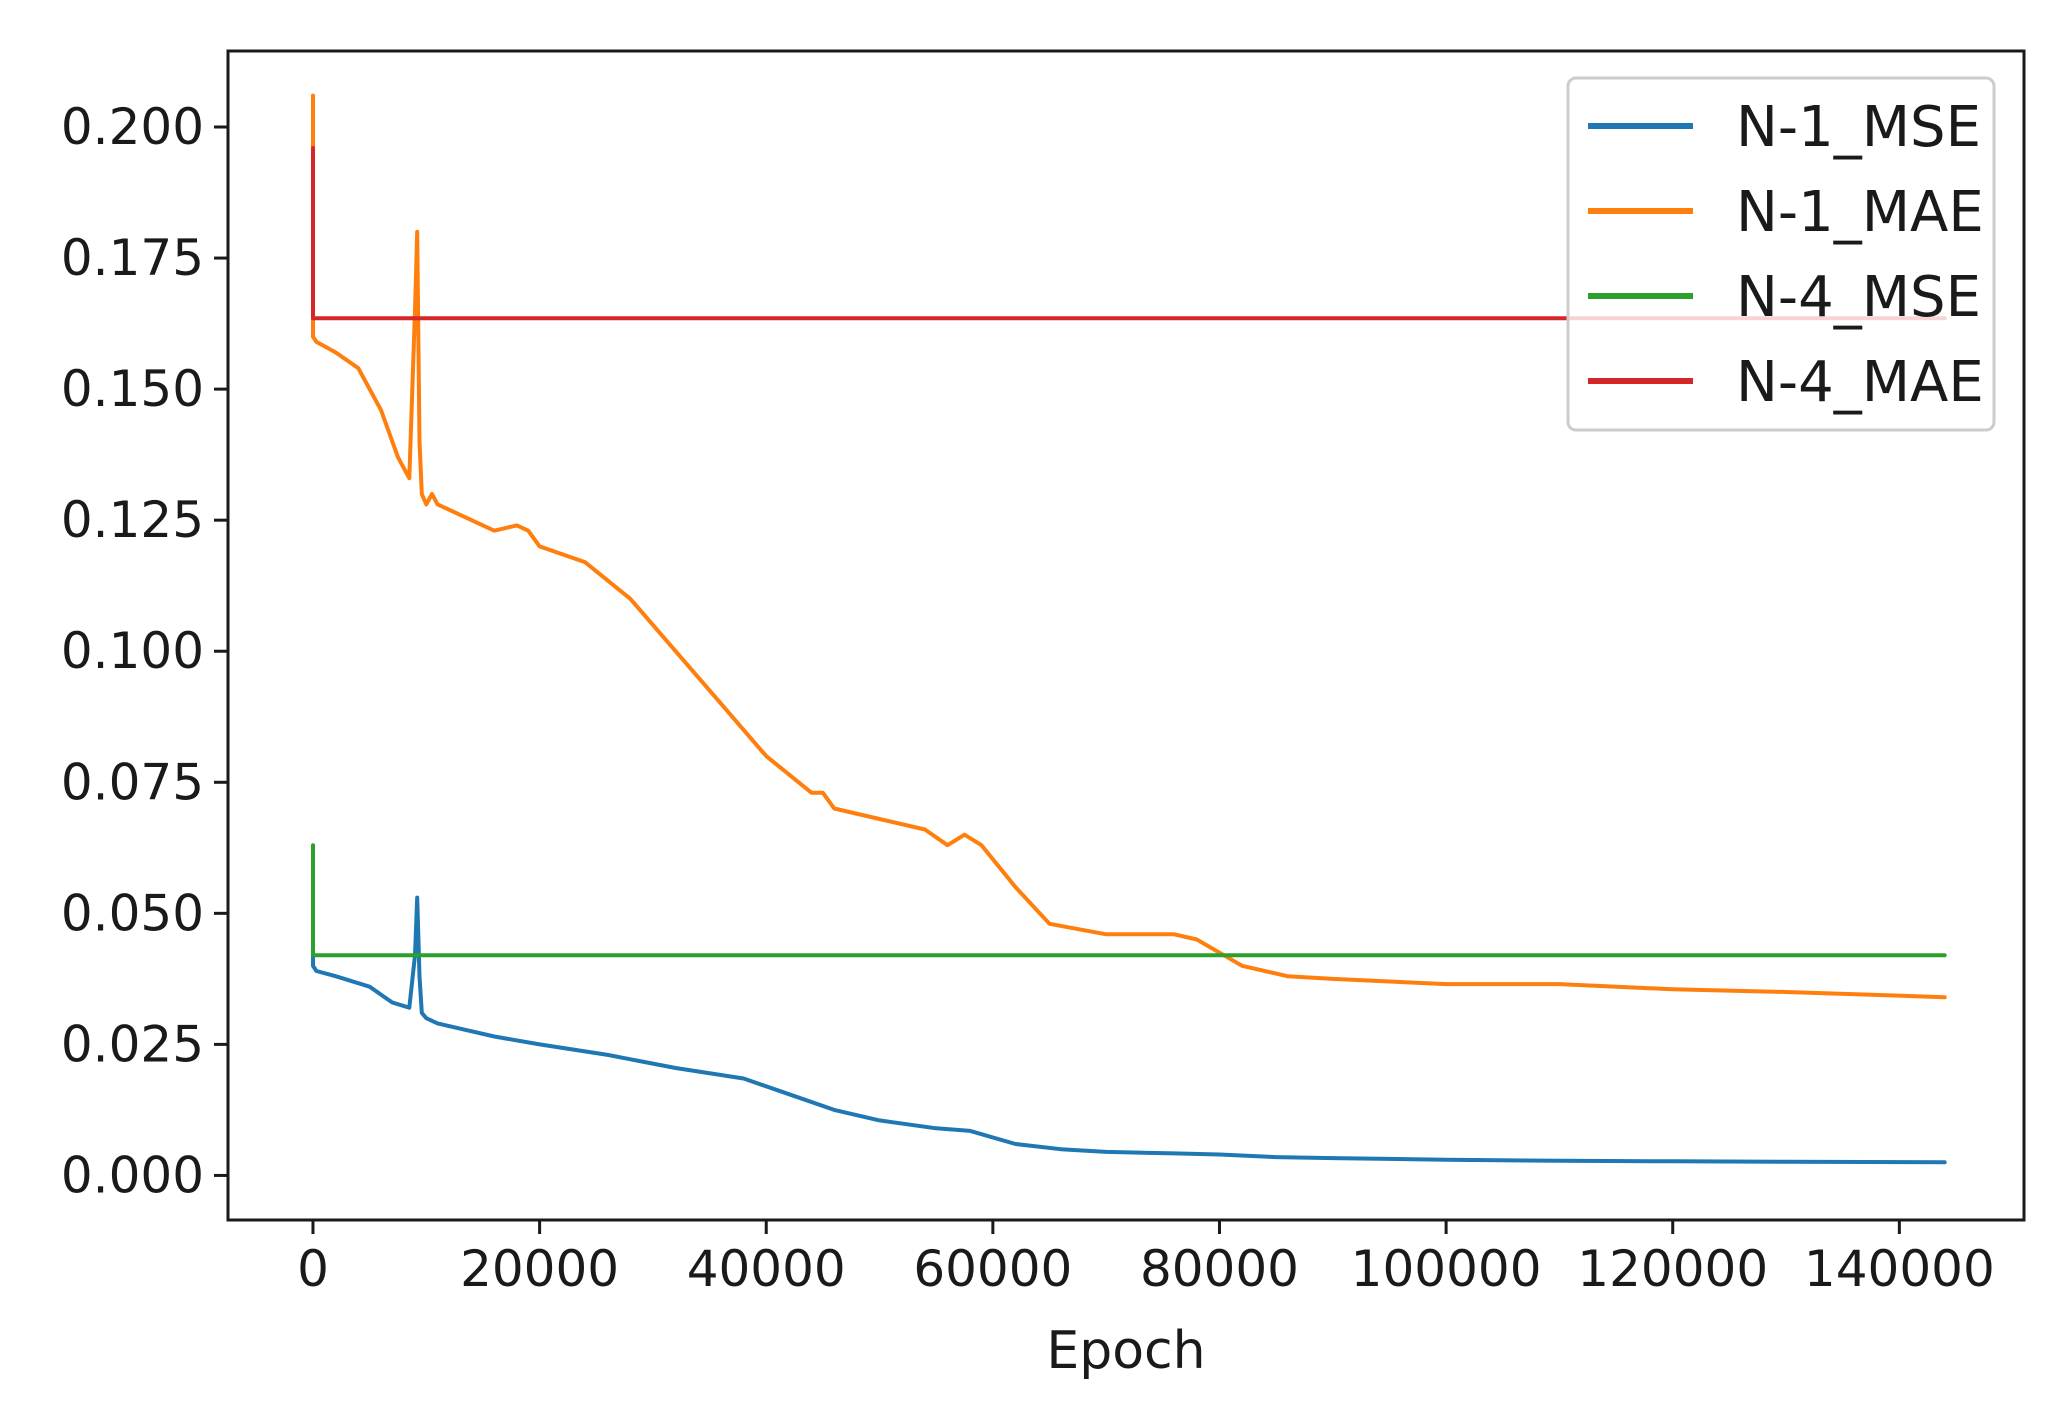  Describe the element at coordinates (1672, 1269) in the screenshot. I see `x-tick-label: 120000` at that location.